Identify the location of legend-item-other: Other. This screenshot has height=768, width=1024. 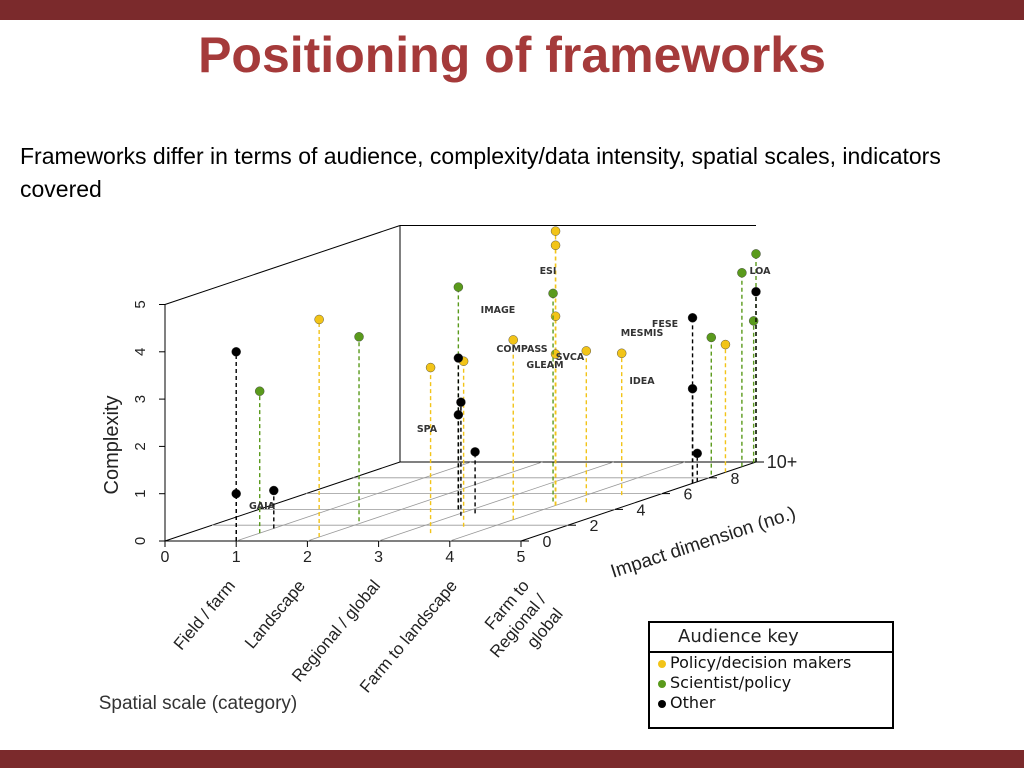
(771, 703).